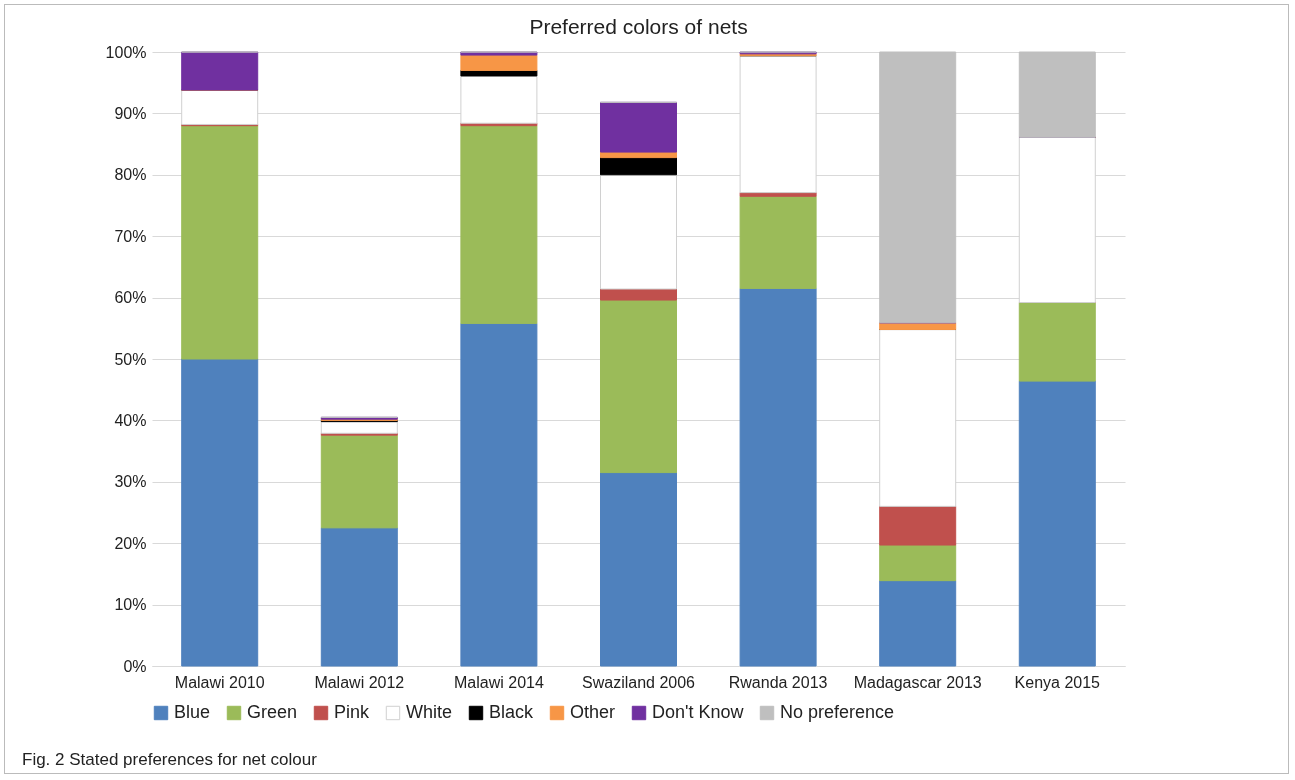 The height and width of the screenshot is (780, 1295). Describe the element at coordinates (130, 113) in the screenshot. I see `y-tick-label: 90%` at that location.